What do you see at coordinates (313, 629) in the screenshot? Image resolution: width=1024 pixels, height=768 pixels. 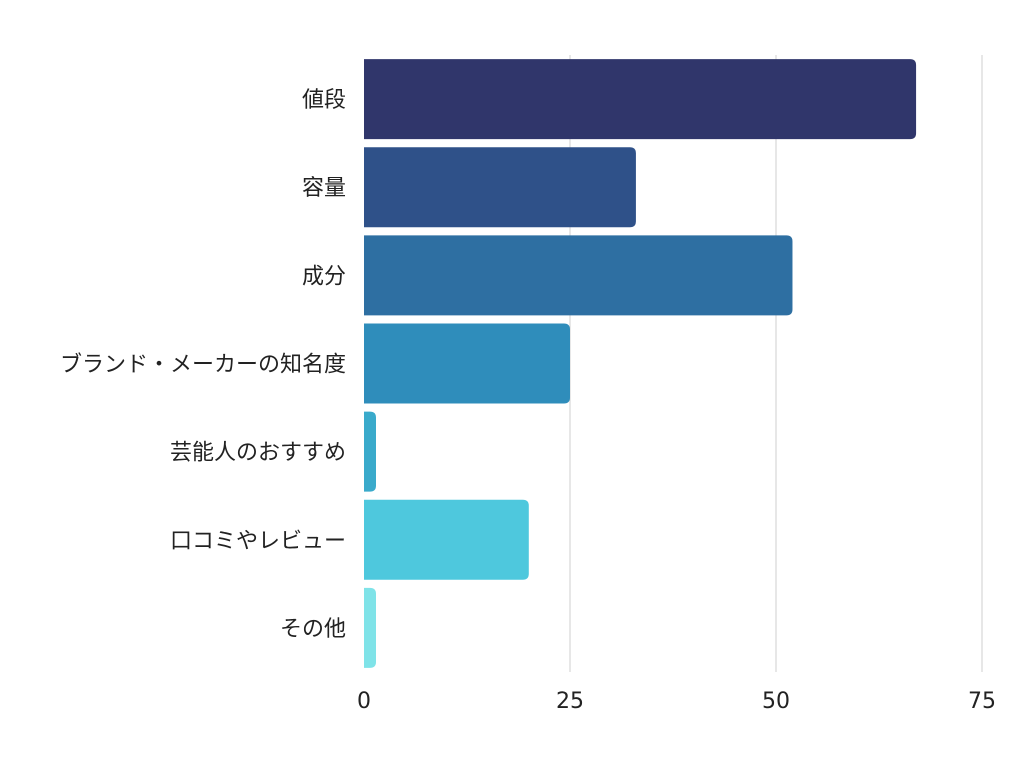 I see `category-label: その他` at bounding box center [313, 629].